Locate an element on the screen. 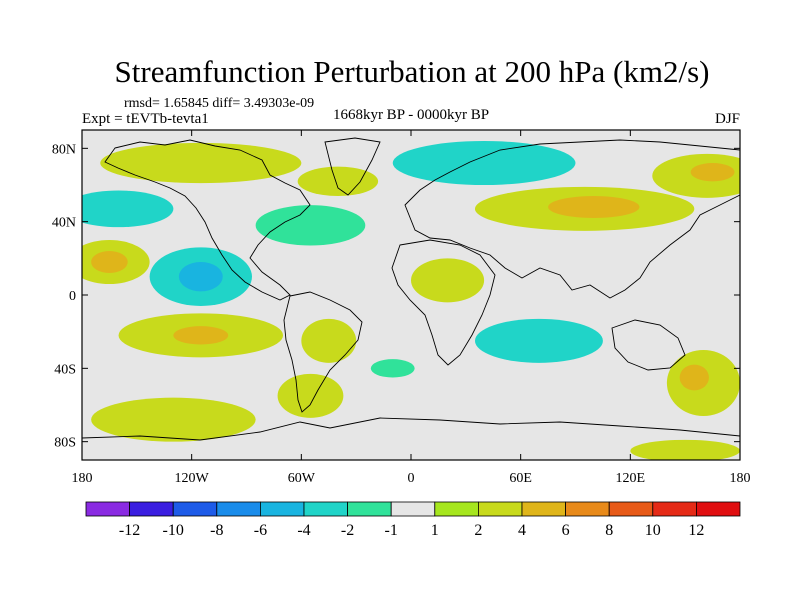 This screenshot has width=800, height=600. experiment-label: Expt = tEVTb-tevta1 is located at coordinates (145, 119).